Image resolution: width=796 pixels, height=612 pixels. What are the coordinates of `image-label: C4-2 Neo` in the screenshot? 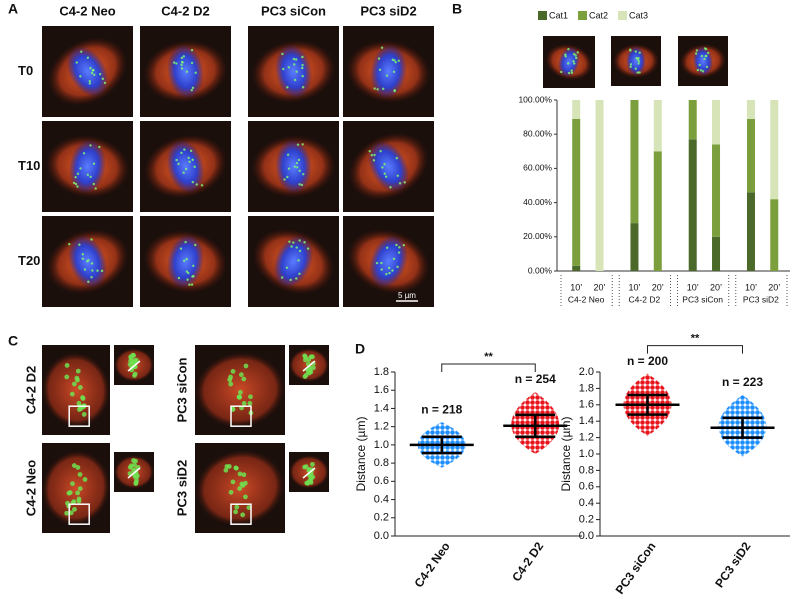 It's located at (30, 488).